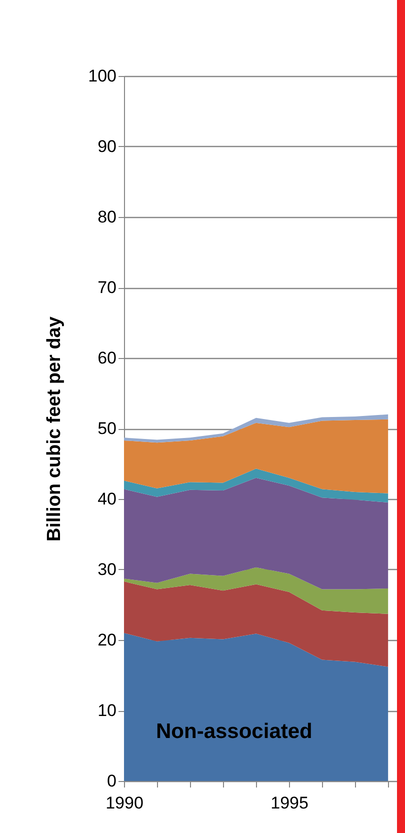  Describe the element at coordinates (111, 781) in the screenshot. I see `y-tick-label: 0` at that location.